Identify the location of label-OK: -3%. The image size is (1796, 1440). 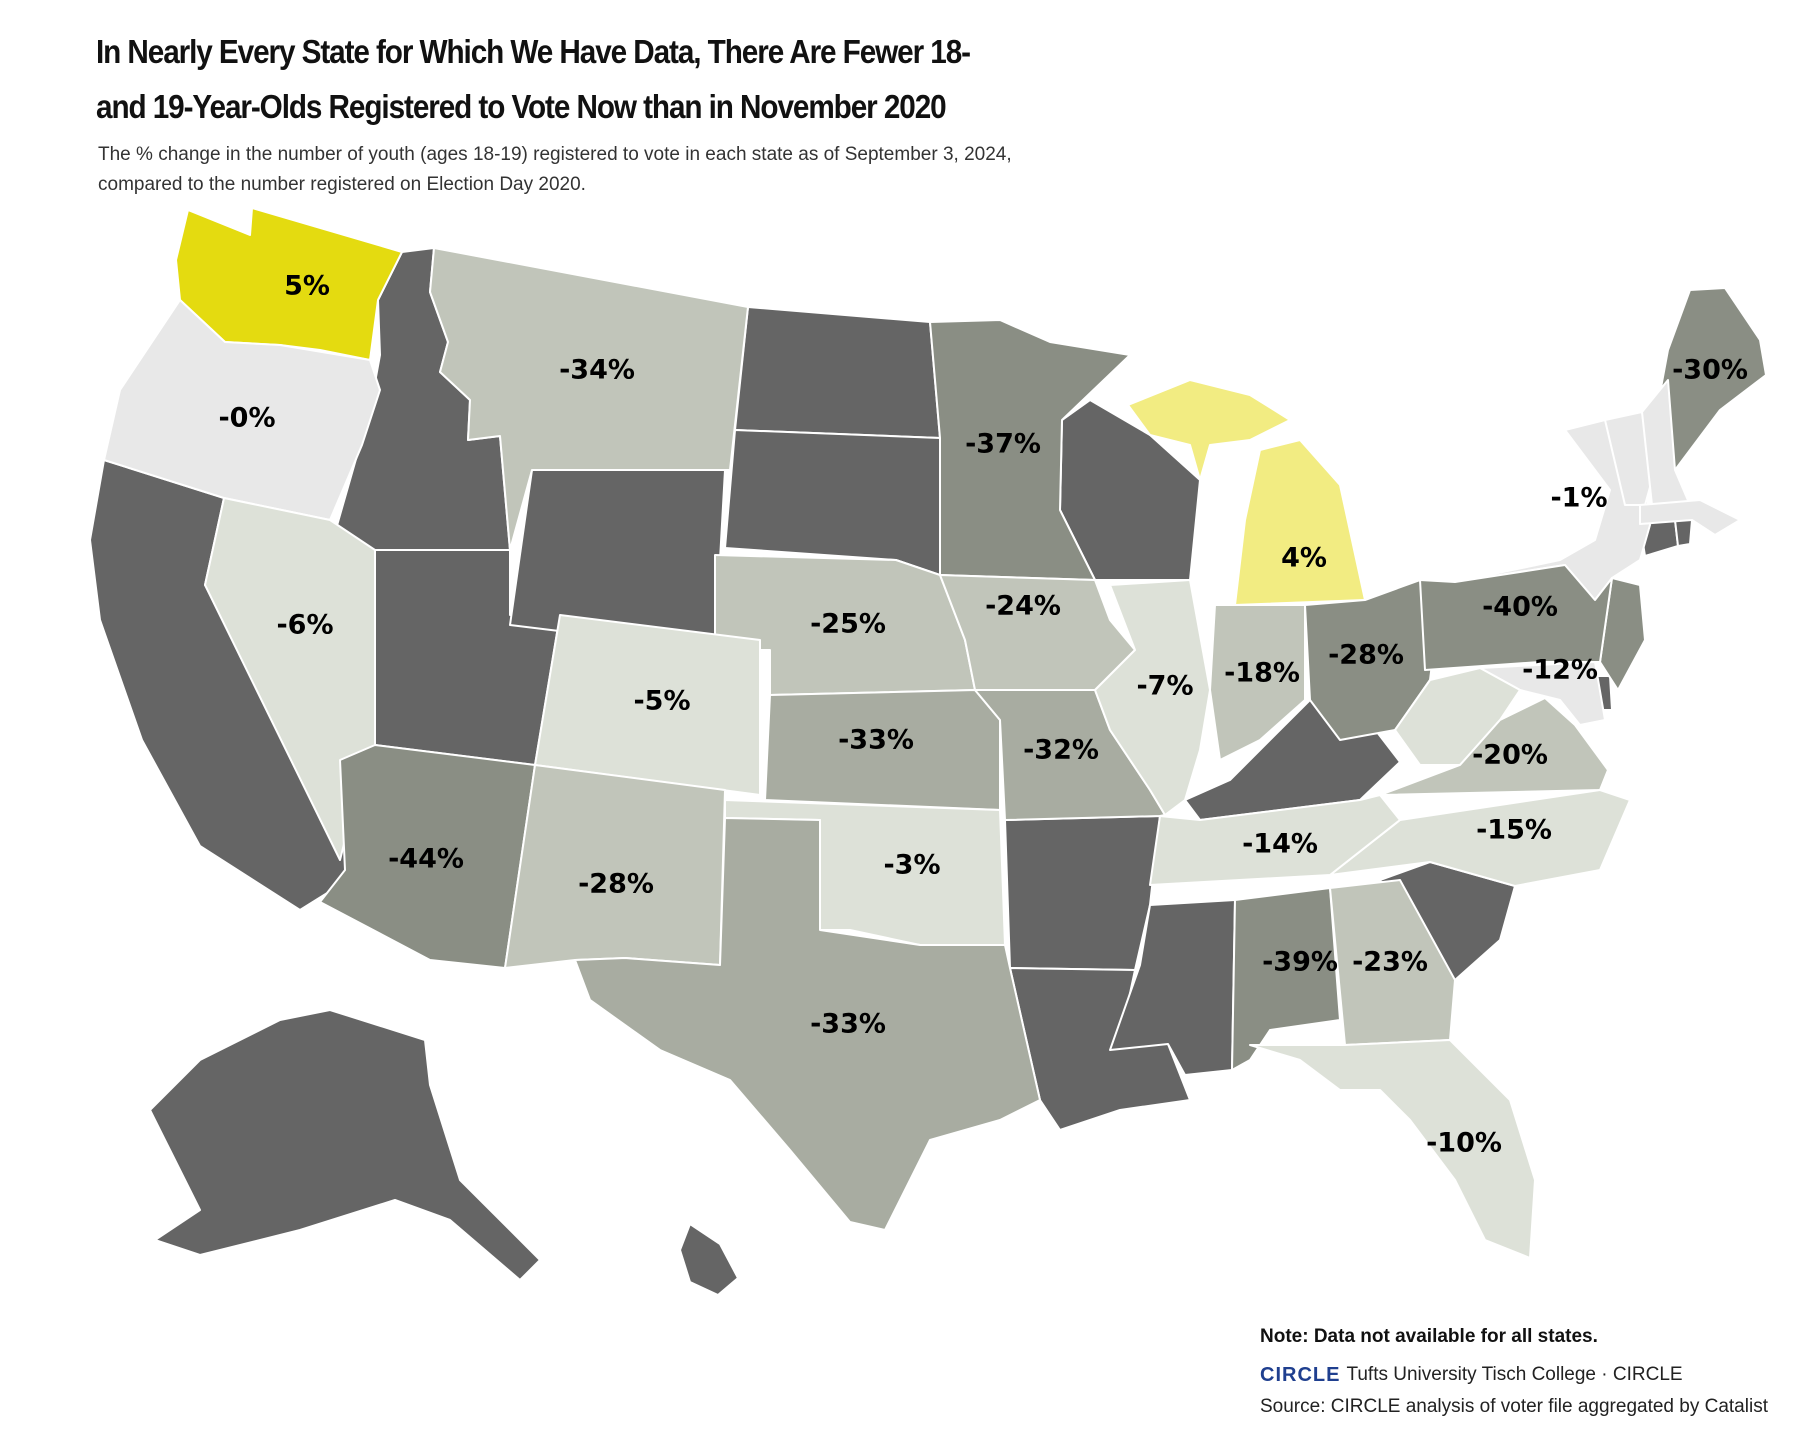
(911, 865).